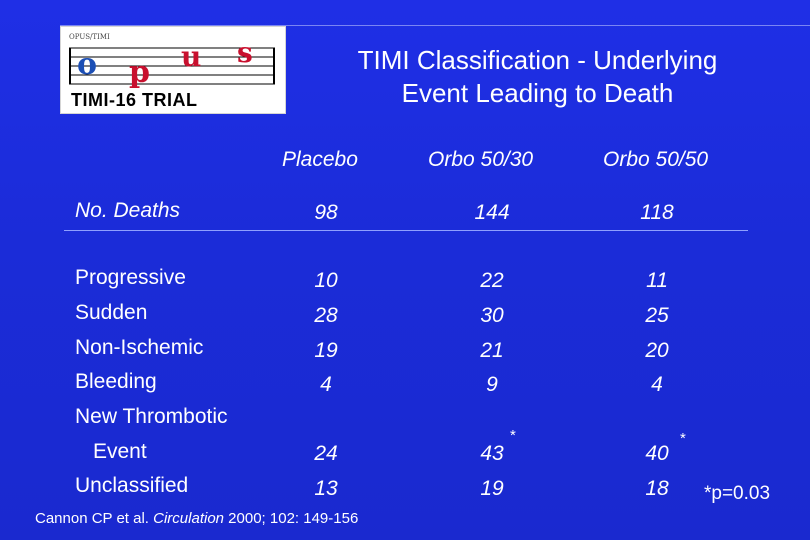 This screenshot has height=540, width=810. I want to click on p-value-note: *p=0.03, so click(737, 493).